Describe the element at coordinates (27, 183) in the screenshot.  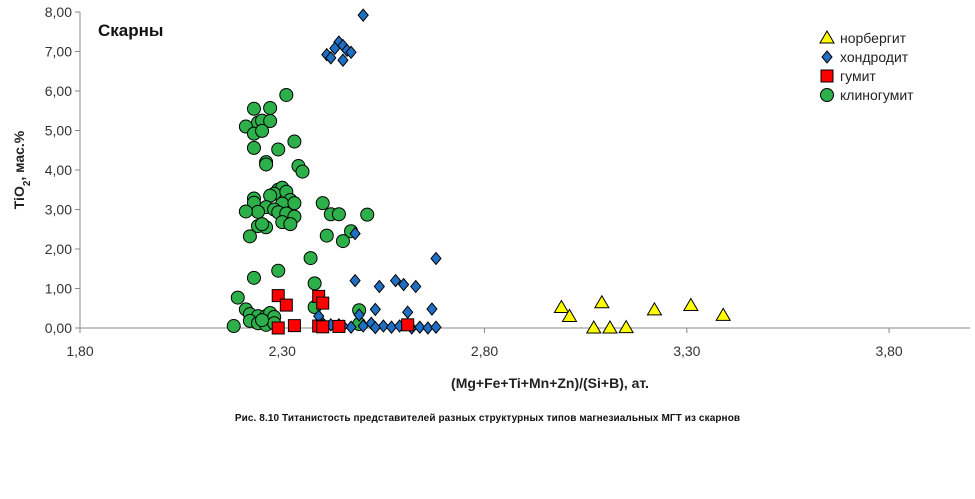
I see `y-axis-label-subscript: 2` at that location.